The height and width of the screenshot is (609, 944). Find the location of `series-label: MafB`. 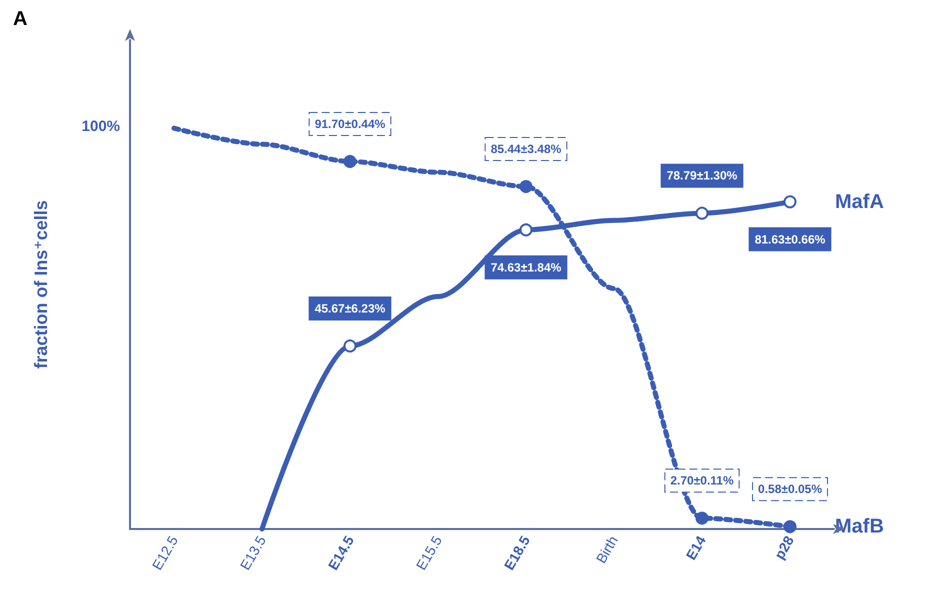

series-label: MafB is located at coordinates (859, 527).